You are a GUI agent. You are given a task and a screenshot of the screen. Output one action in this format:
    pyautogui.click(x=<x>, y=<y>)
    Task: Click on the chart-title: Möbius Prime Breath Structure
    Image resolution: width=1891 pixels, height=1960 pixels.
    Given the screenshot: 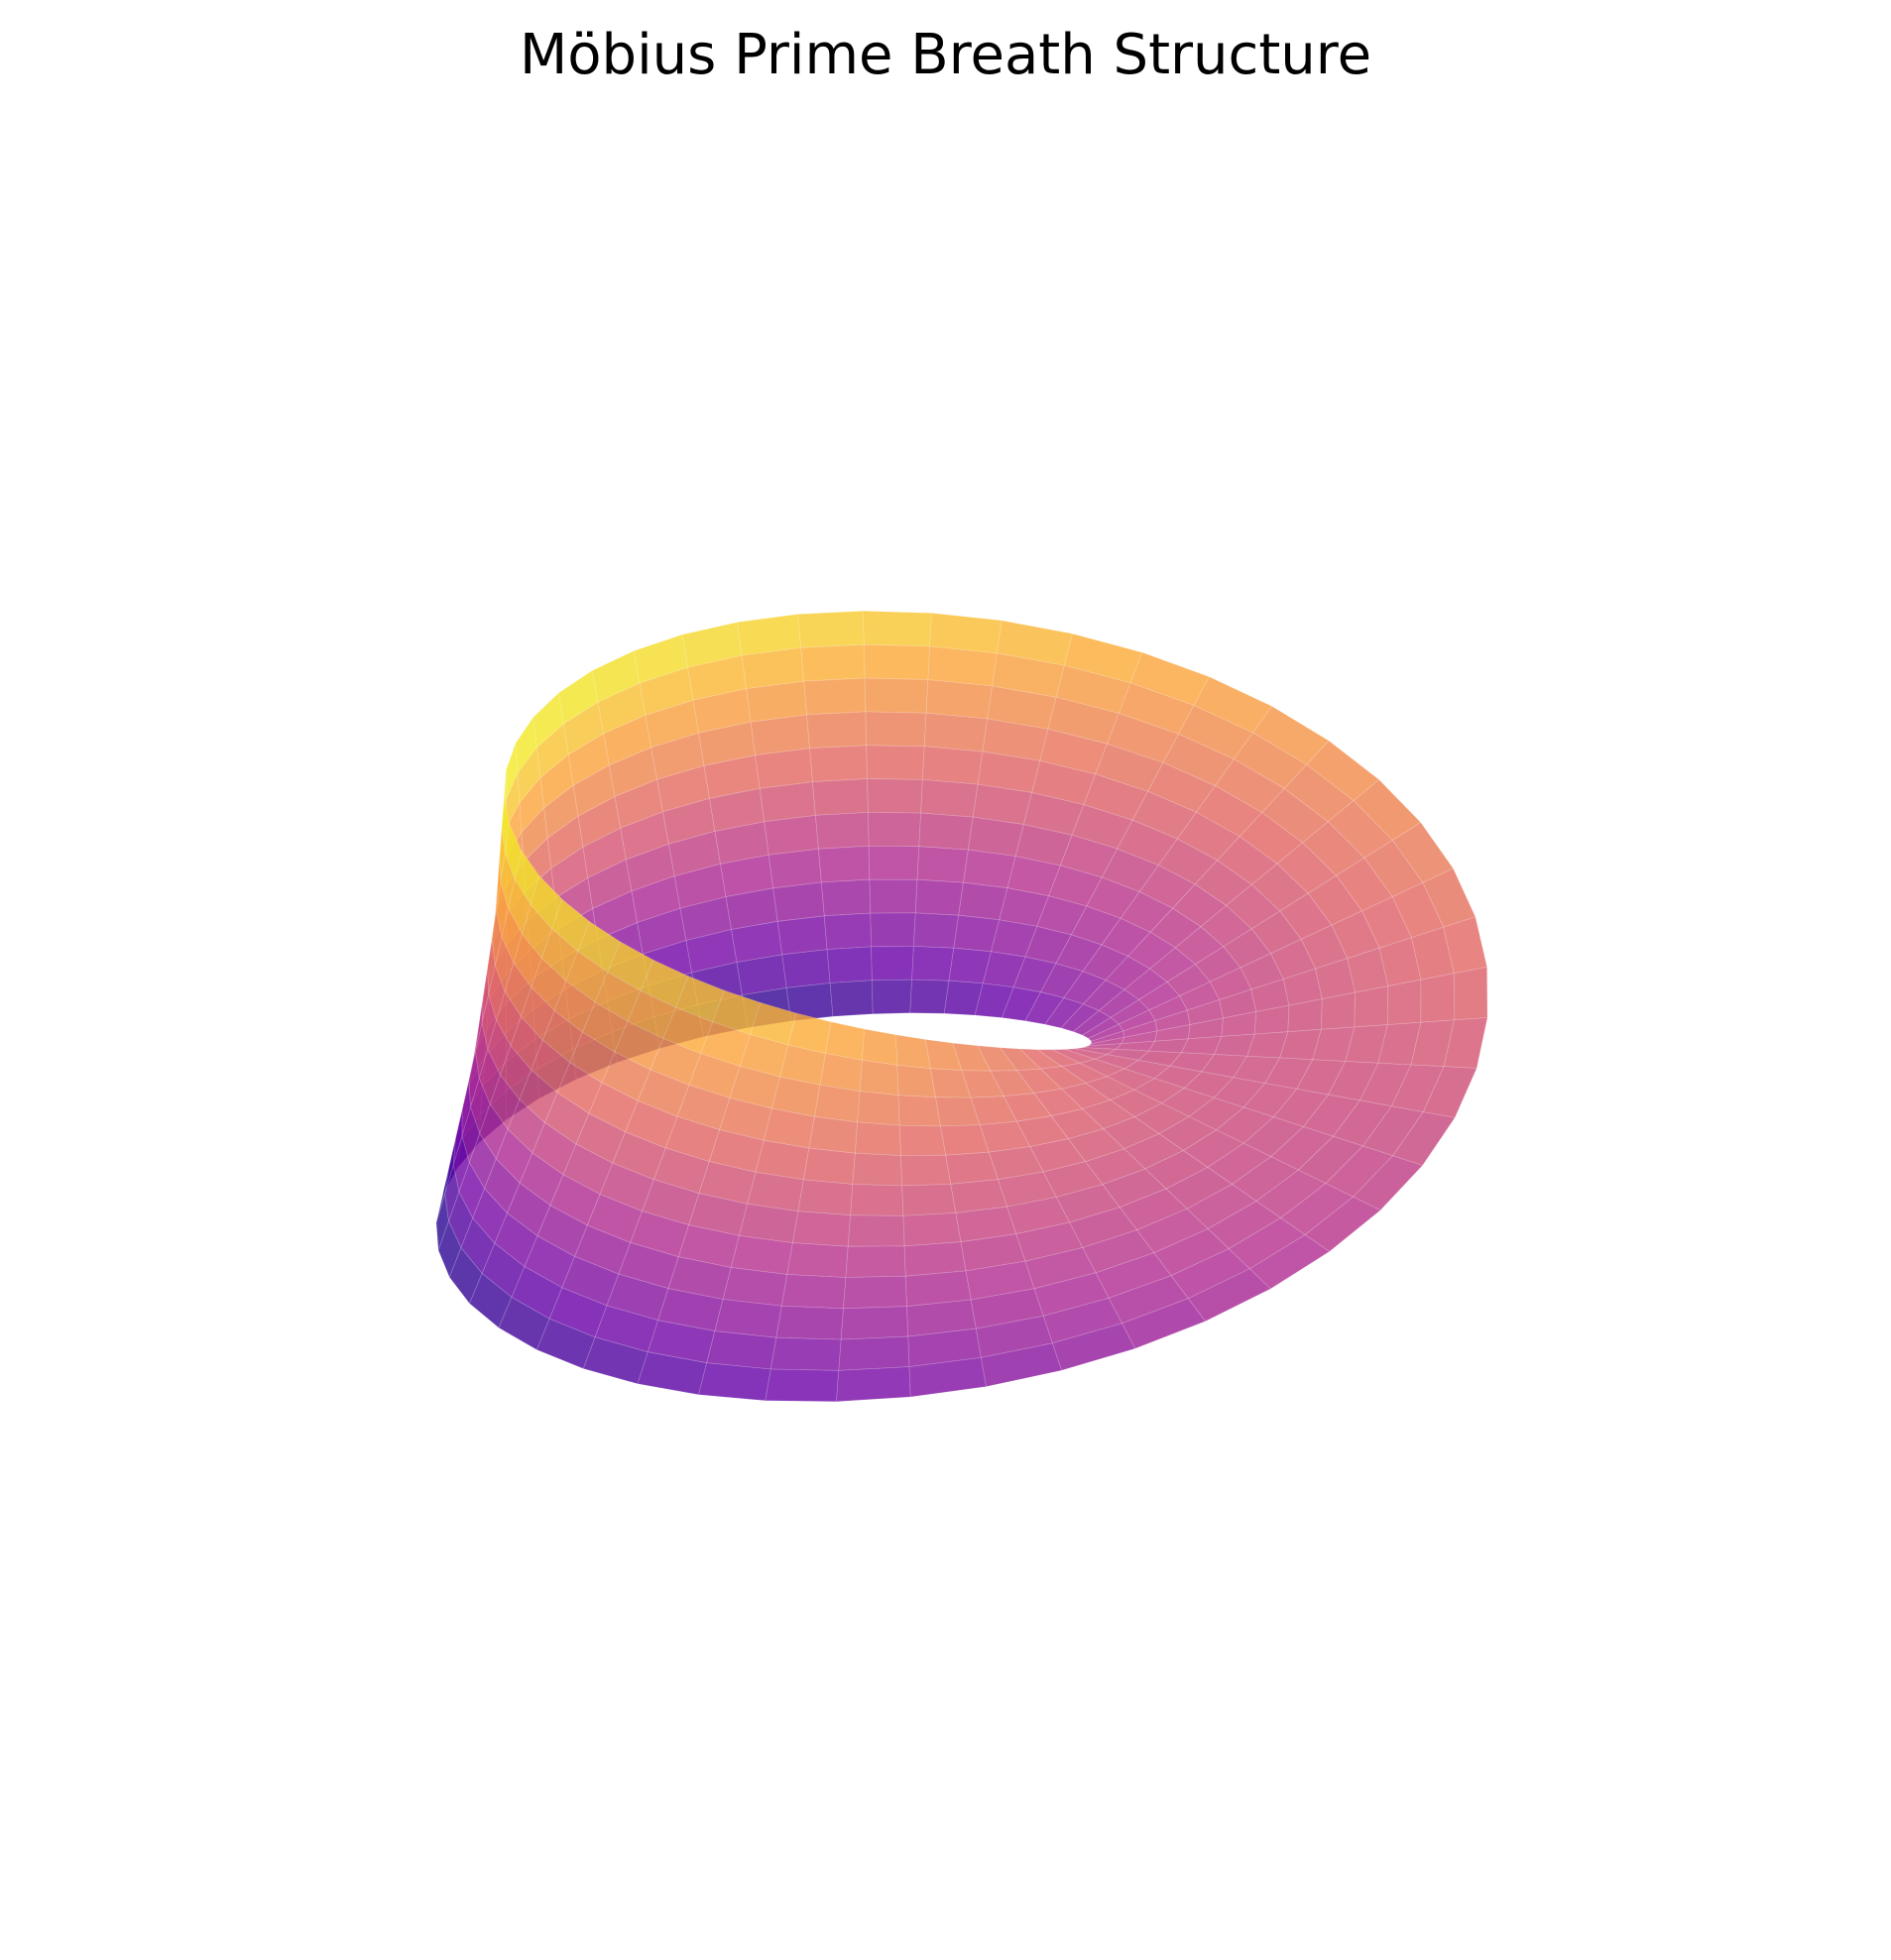 What is the action you would take?
    pyautogui.click(x=945, y=55)
    